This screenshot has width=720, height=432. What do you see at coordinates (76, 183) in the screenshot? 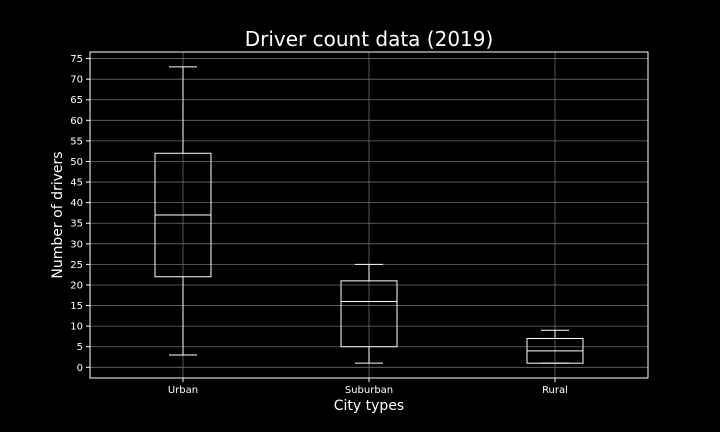
I see `y-tick-label: 45` at bounding box center [76, 183].